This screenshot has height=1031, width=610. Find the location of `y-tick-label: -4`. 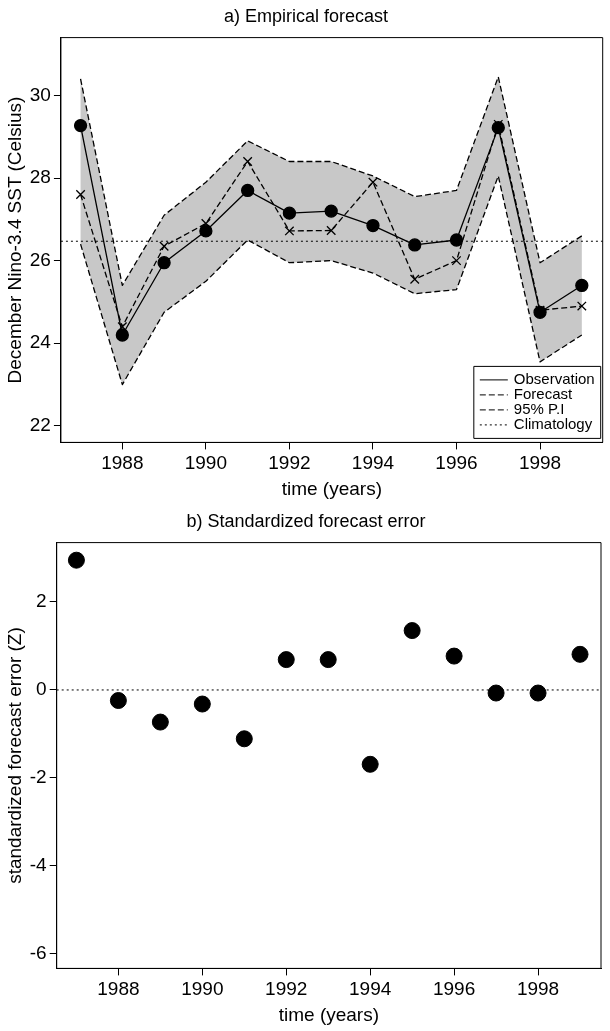

y-tick-label: -4 is located at coordinates (38, 865).